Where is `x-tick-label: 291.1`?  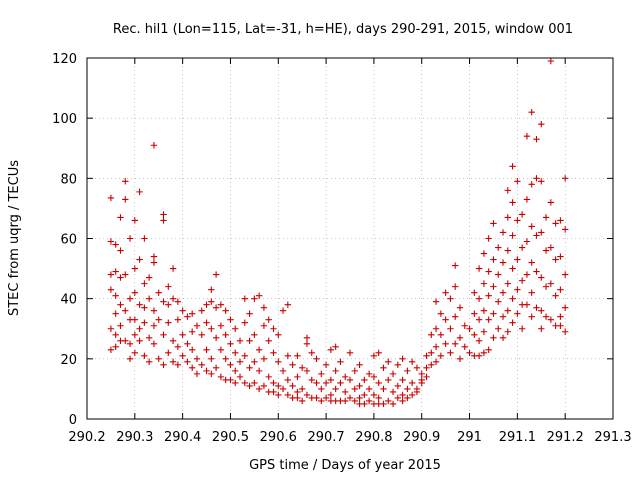
x-tick-label: 291.1 is located at coordinates (517, 437).